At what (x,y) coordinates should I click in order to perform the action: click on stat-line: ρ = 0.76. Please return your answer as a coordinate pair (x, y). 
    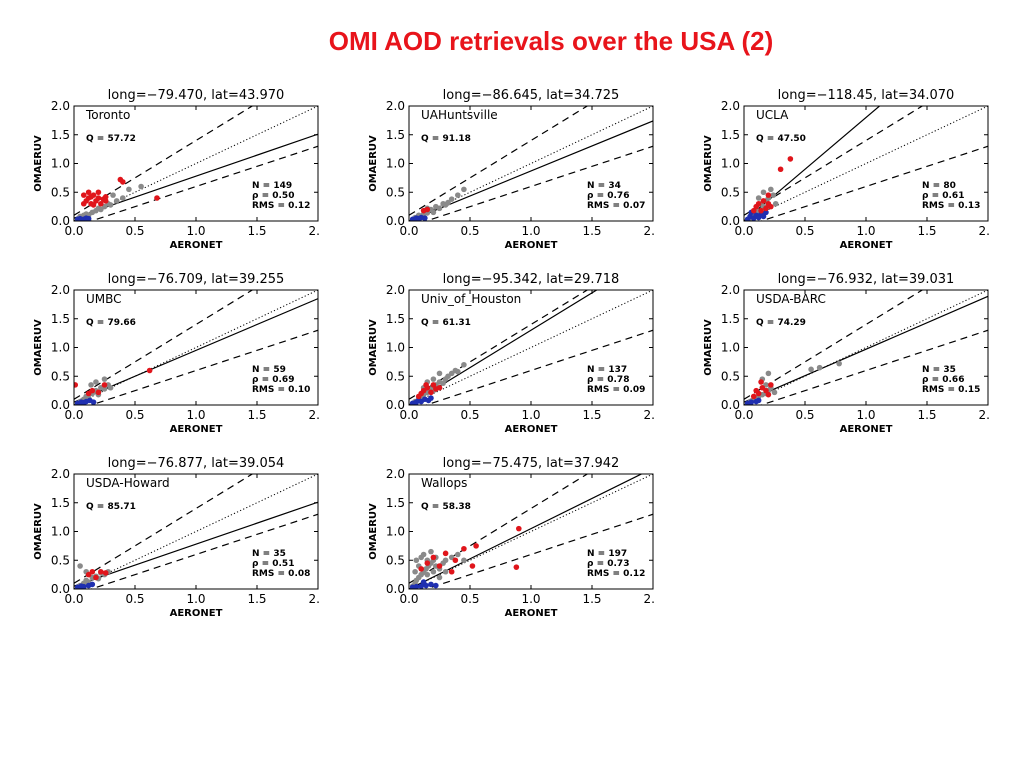
    Looking at the image, I should click on (608, 196).